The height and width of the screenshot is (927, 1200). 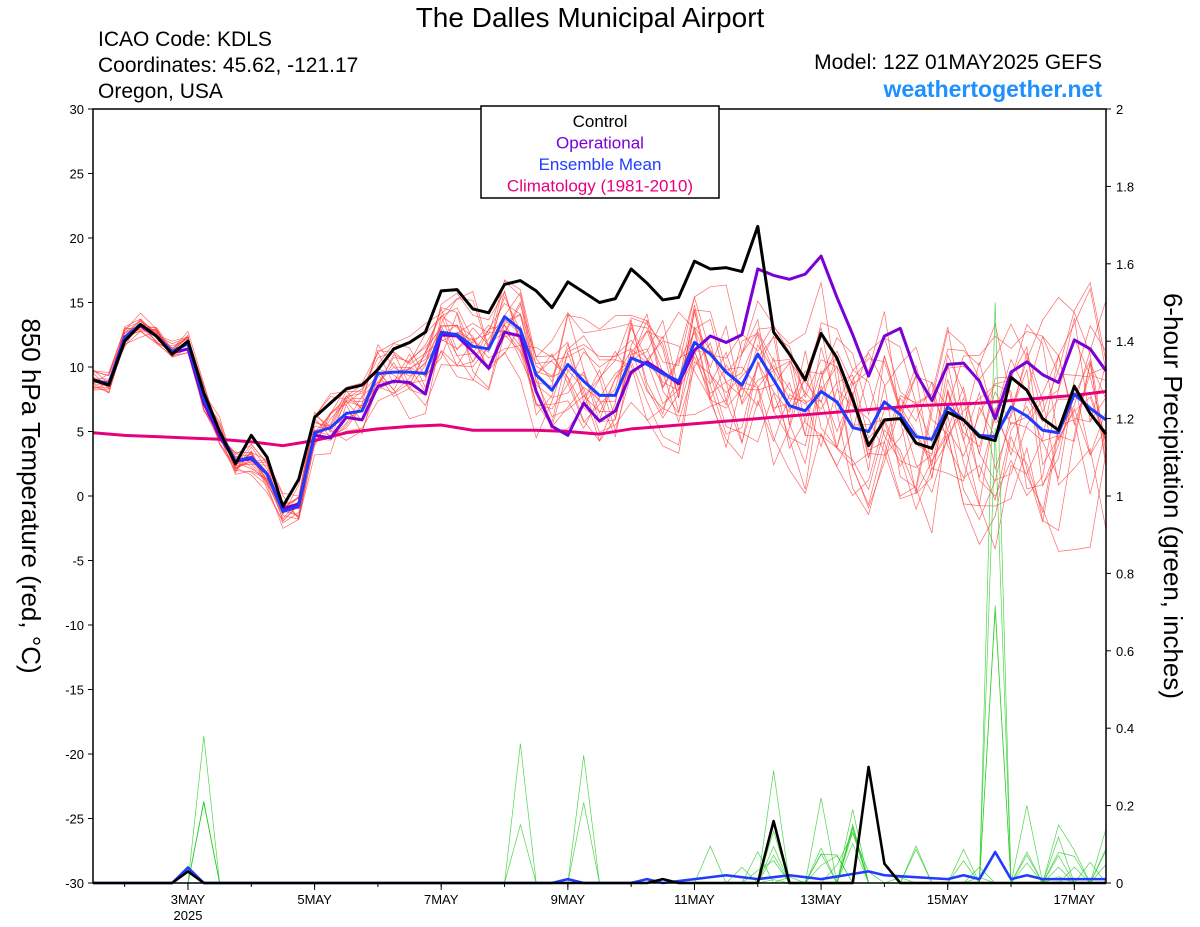 What do you see at coordinates (74, 754) in the screenshot?
I see `y-tick-label: -20` at bounding box center [74, 754].